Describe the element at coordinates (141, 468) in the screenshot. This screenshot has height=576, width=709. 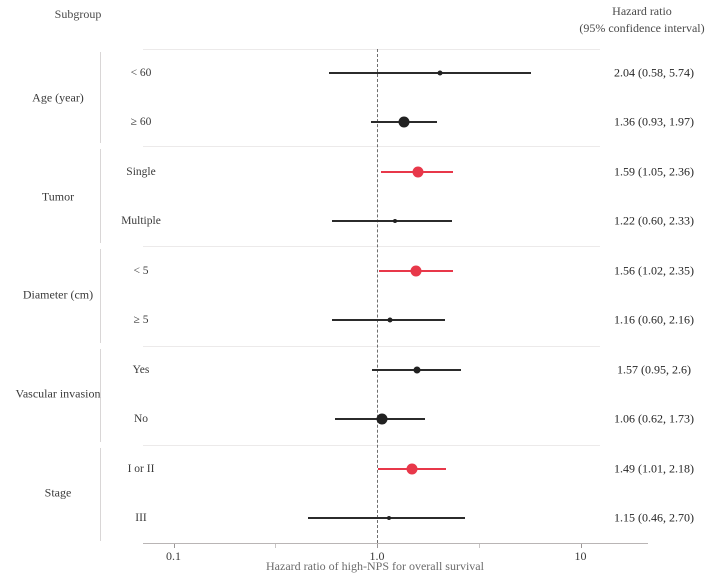
I see `row-label: I or II` at that location.